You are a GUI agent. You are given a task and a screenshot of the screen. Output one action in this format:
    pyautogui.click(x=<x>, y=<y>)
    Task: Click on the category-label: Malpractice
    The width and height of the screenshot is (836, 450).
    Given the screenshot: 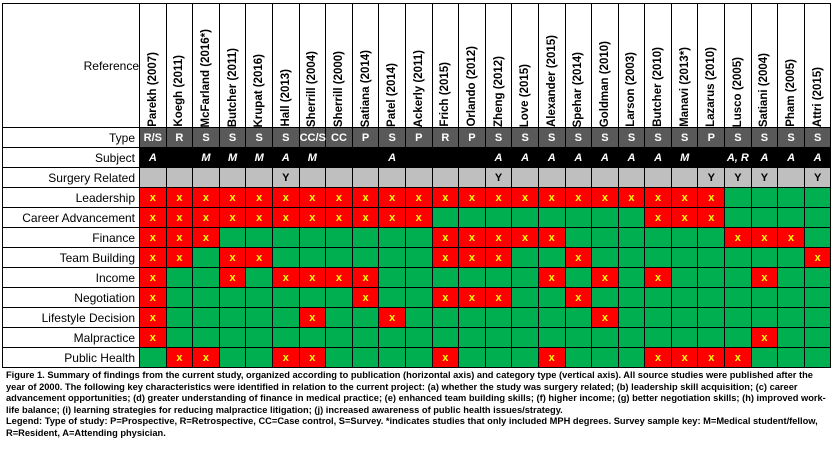 What is the action you would take?
    pyautogui.click(x=71, y=337)
    